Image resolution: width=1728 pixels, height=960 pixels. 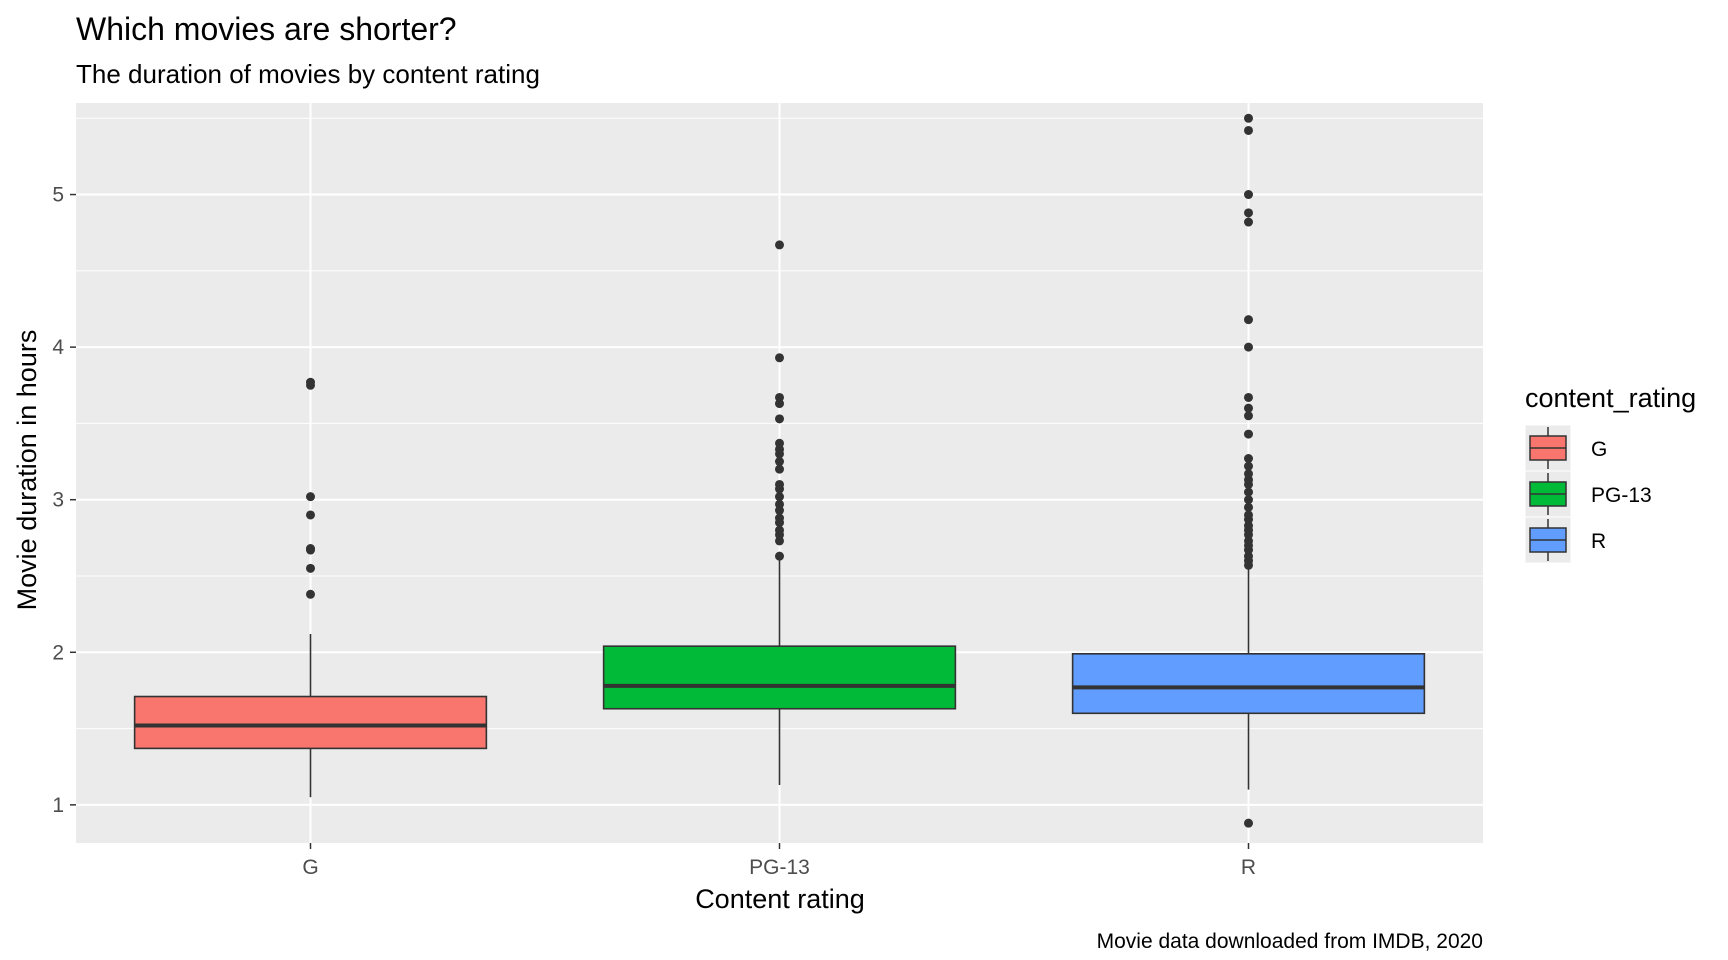 I want to click on y-axis-title: Movie duration in hours, so click(x=27, y=470).